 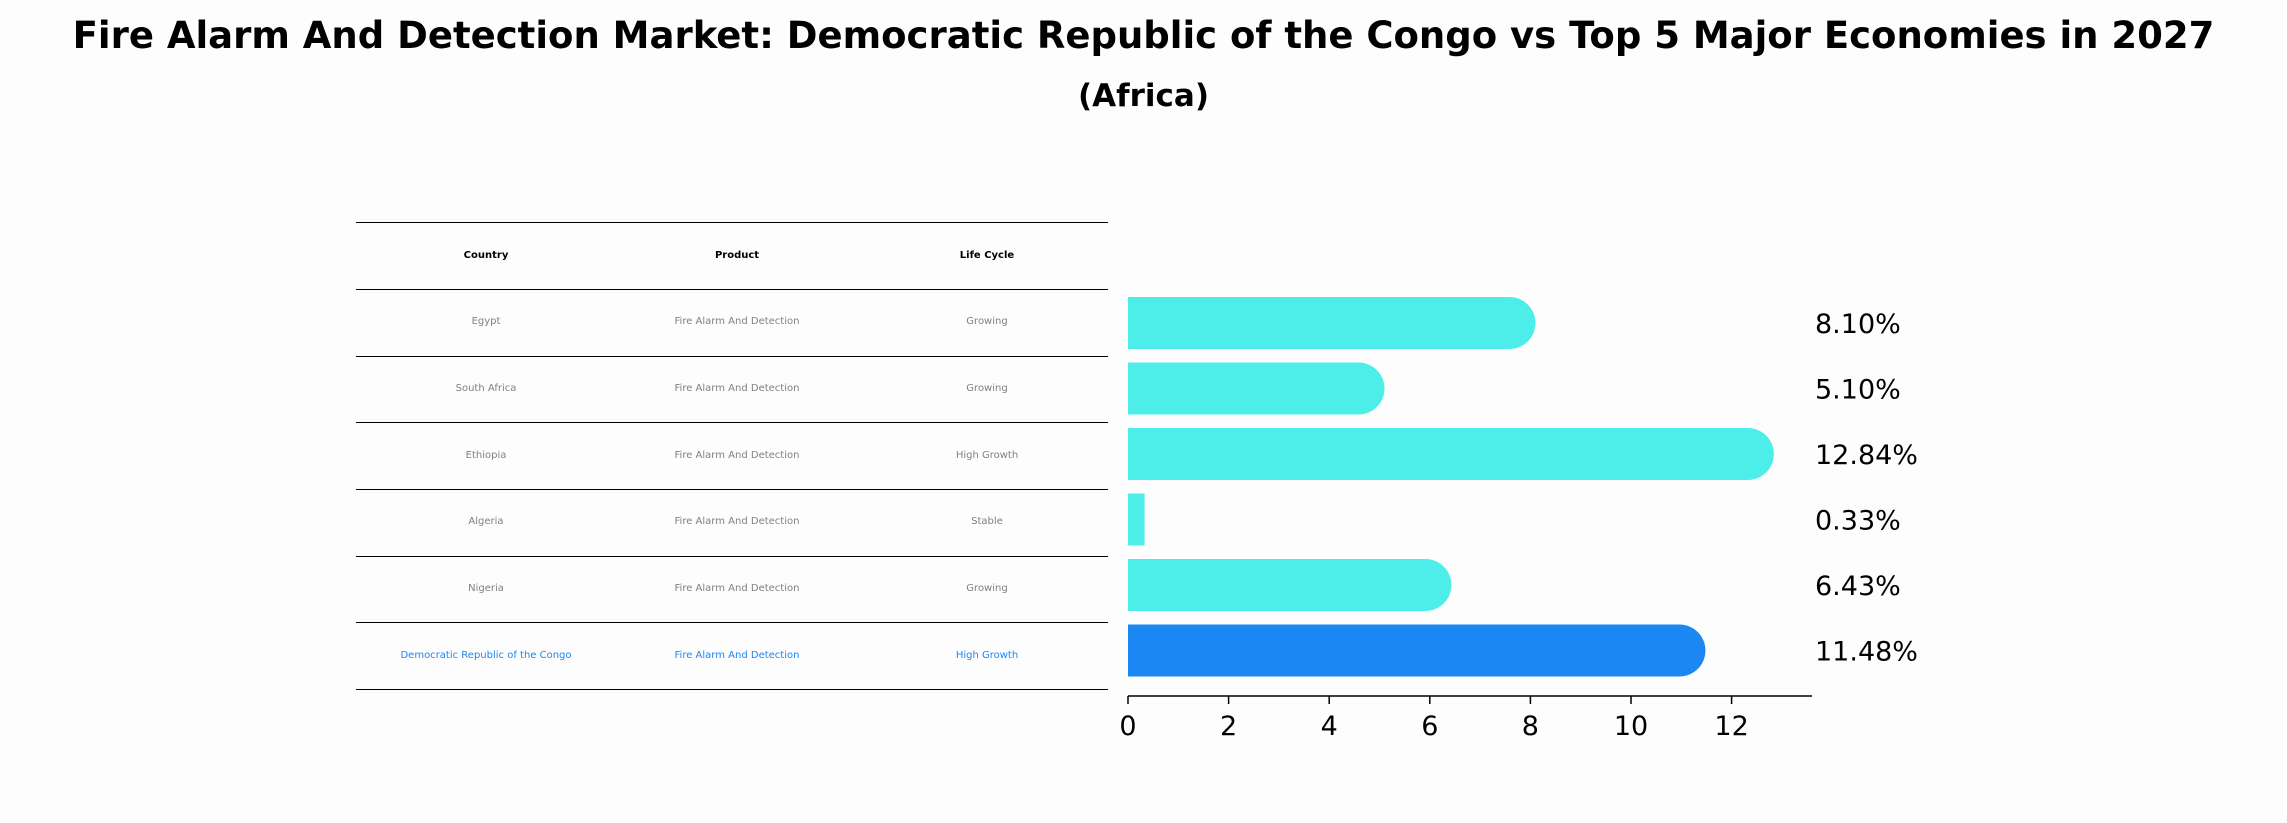 I want to click on value-label: 11.48%, so click(x=1866, y=652).